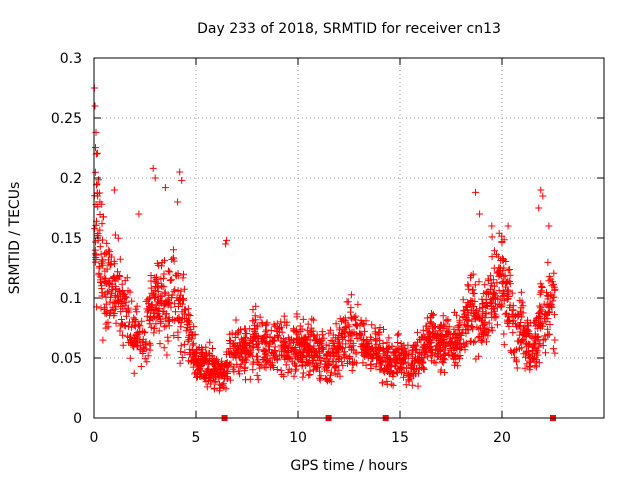  I want to click on y-tick-label: 0, so click(77, 419).